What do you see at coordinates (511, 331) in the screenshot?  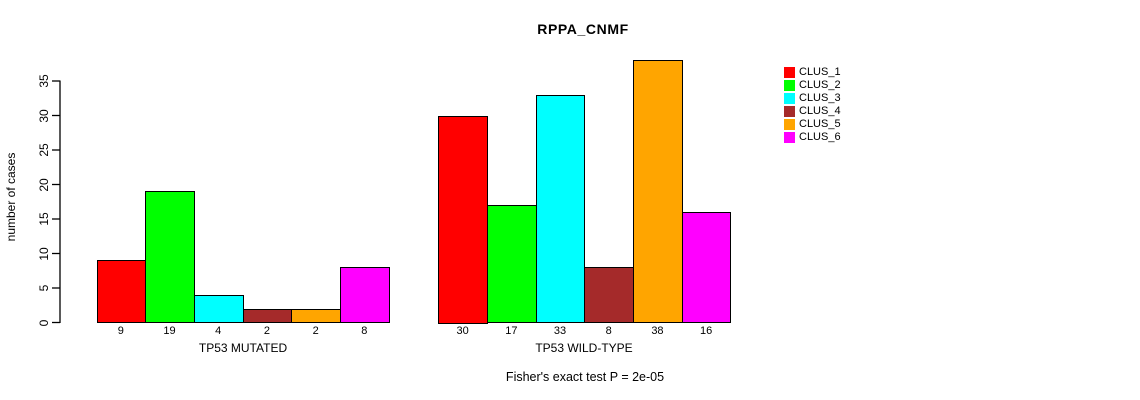 I see `bar-value-label: 17` at bounding box center [511, 331].